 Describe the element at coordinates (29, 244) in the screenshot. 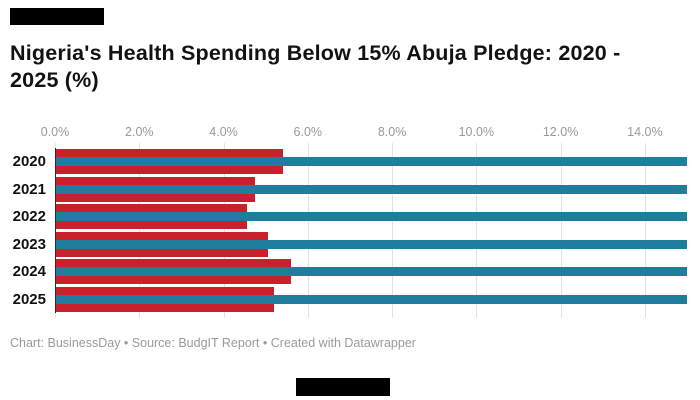

I see `year-label: 2023` at that location.